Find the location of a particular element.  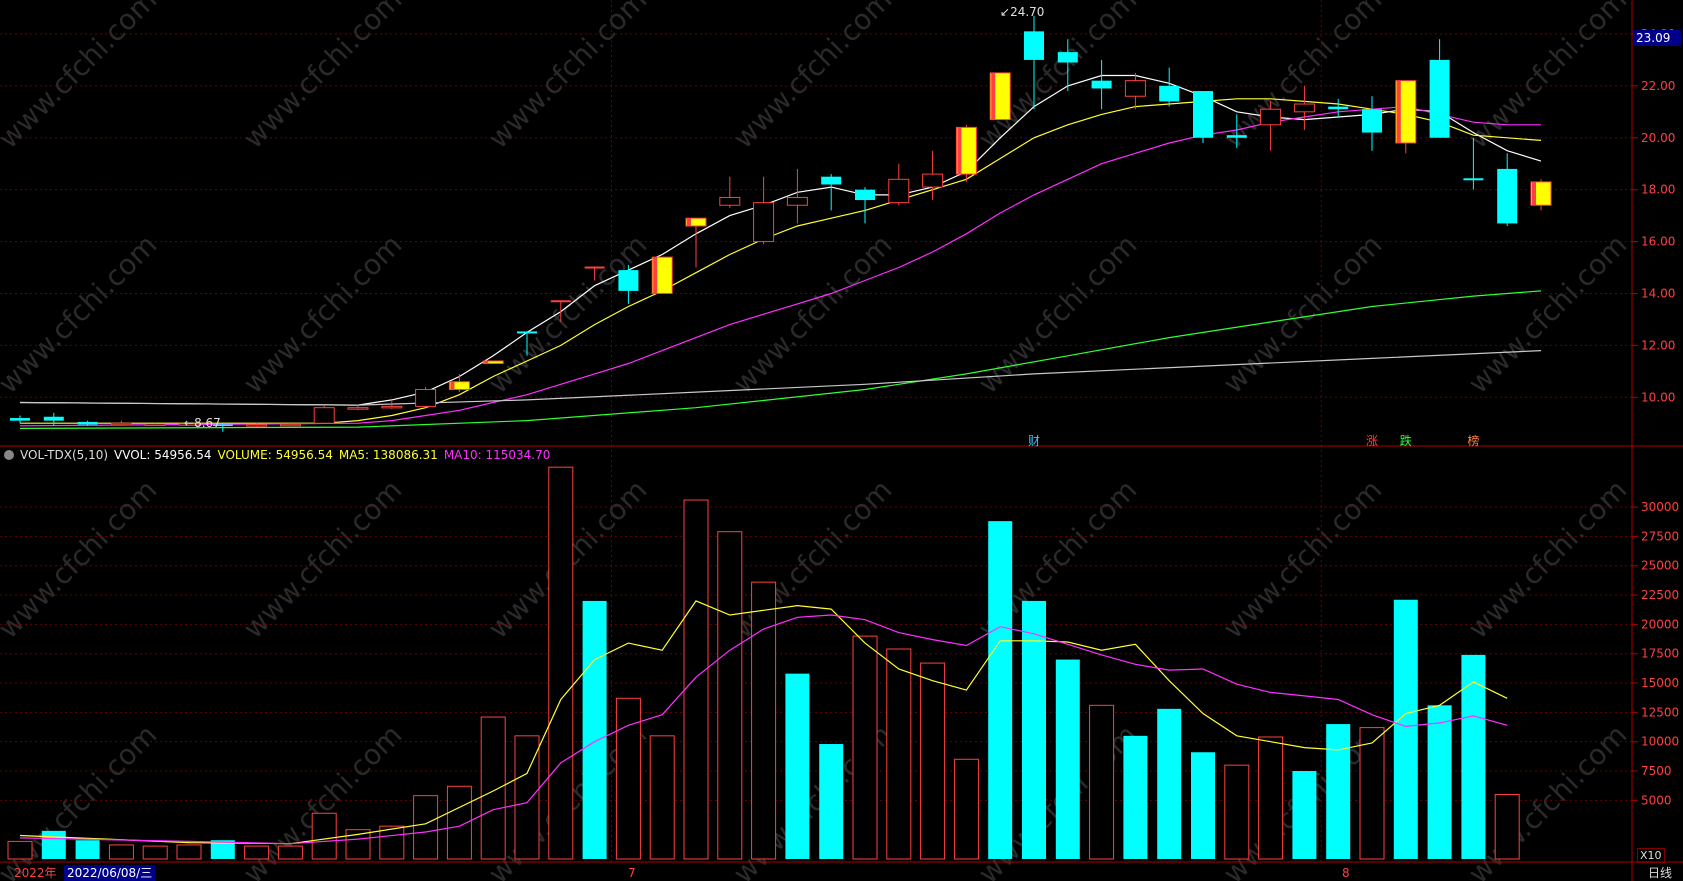

cursor-date-box: 2022/06/08/三 is located at coordinates (110, 873).